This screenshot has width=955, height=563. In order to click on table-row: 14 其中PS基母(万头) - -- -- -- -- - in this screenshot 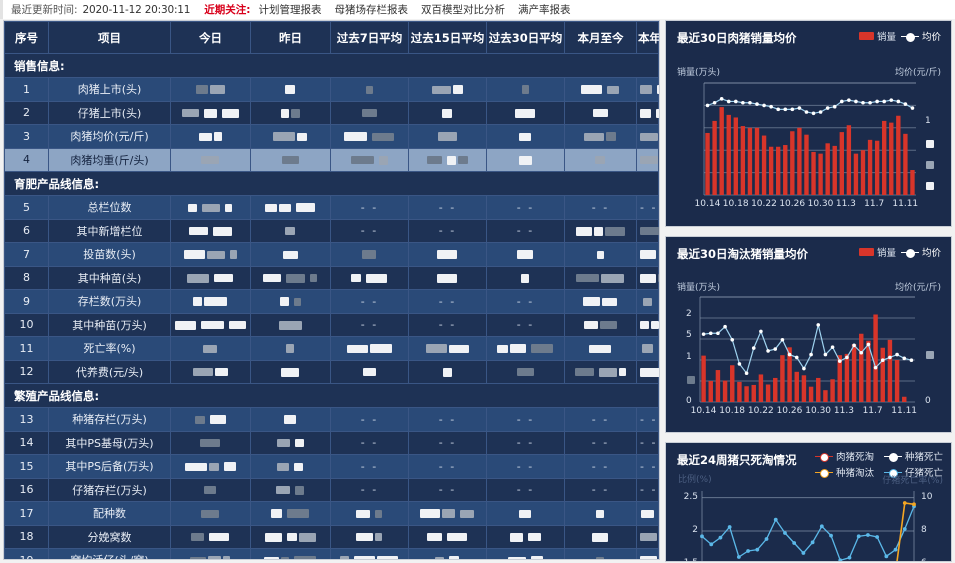, I will do `click(331, 442)`.